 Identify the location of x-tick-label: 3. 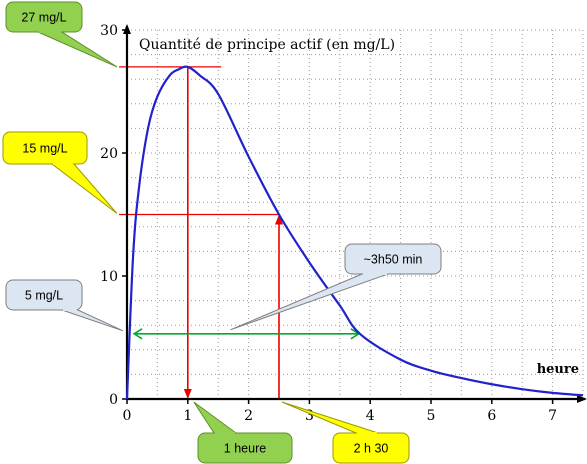
(309, 416).